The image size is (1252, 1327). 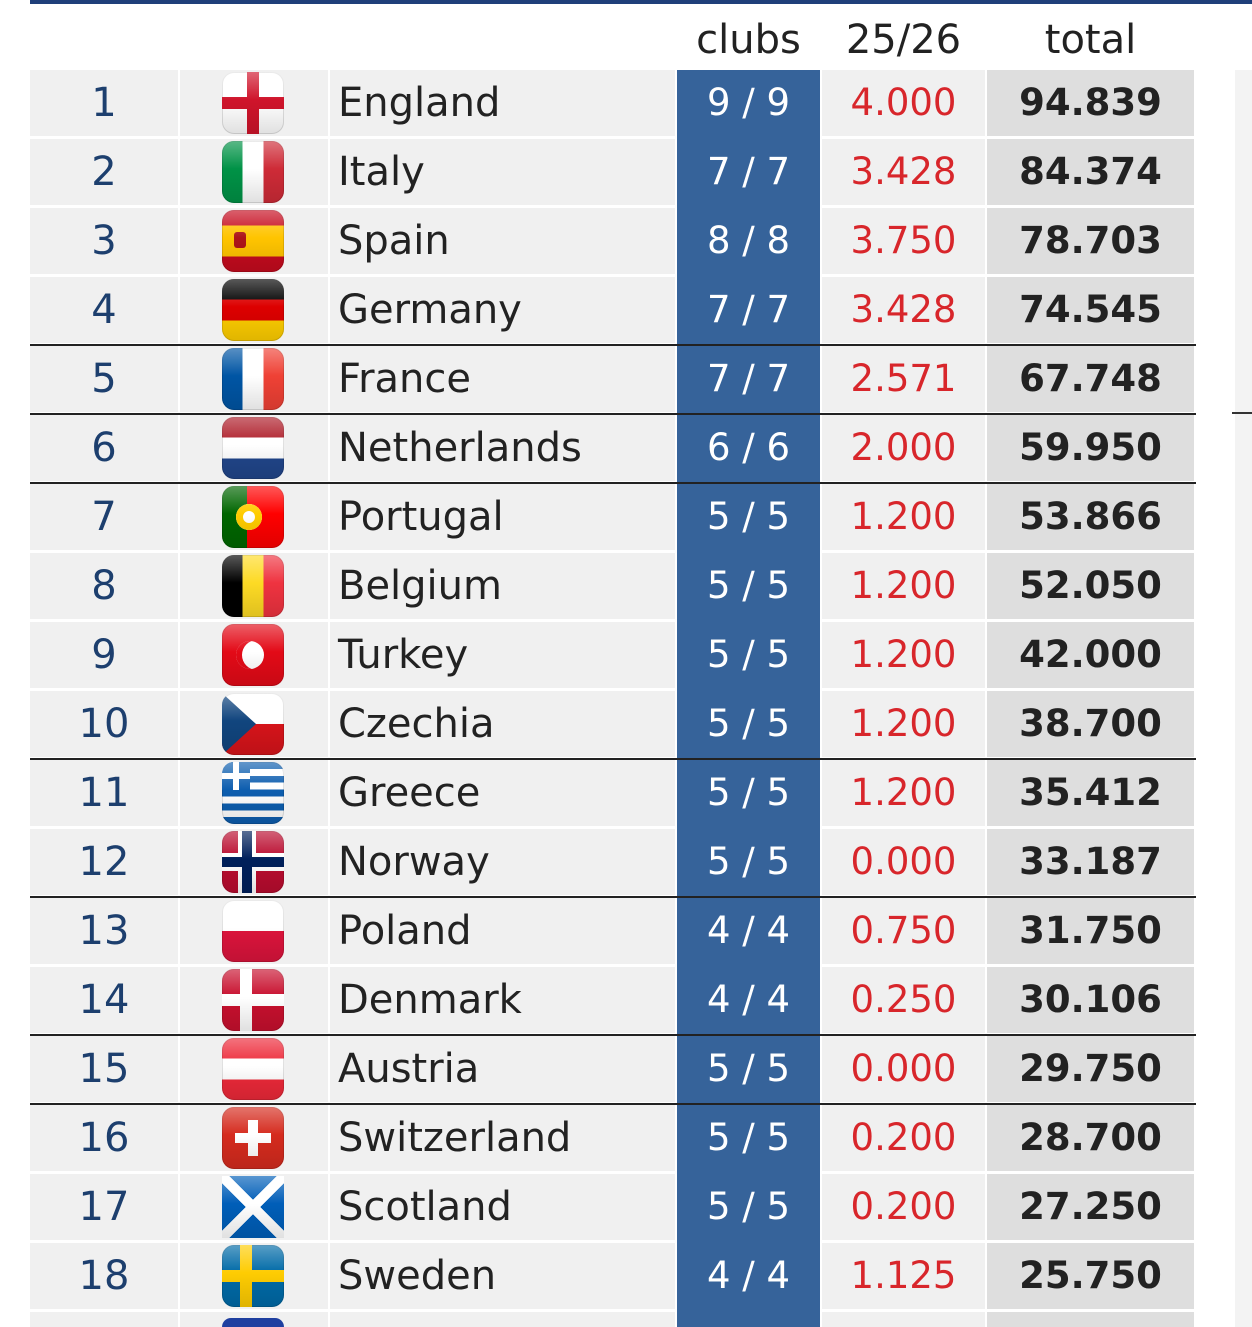 What do you see at coordinates (104, 586) in the screenshot?
I see `rank-cell: 8` at bounding box center [104, 586].